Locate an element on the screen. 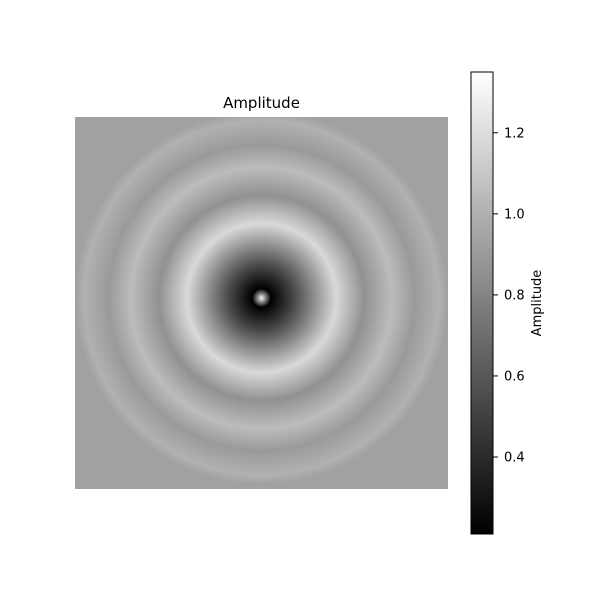 The width and height of the screenshot is (600, 600). colorbar-tick-label: 1.0 is located at coordinates (514, 214).